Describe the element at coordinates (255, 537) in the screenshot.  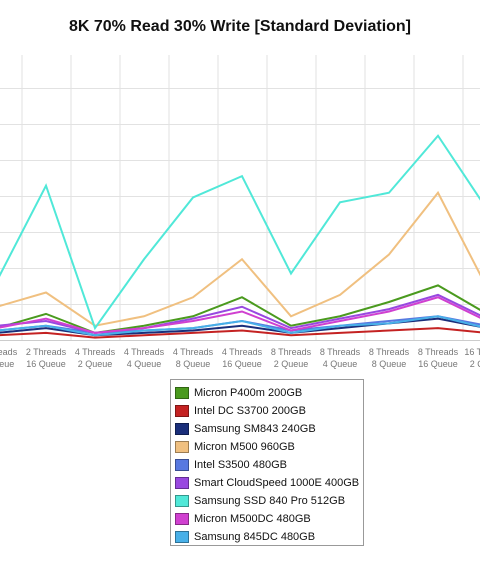
I see `legend-label: Samsung 845DC 480GB` at that location.